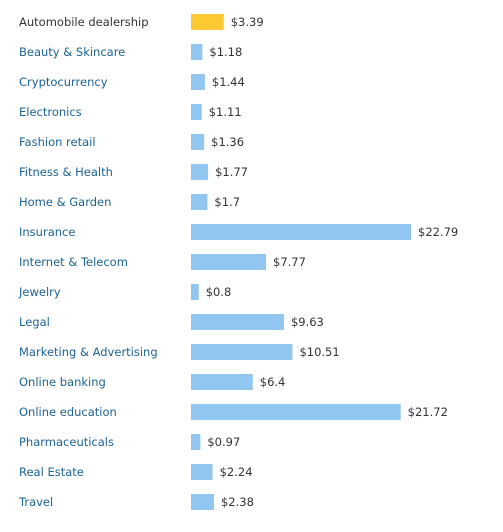 This screenshot has width=503, height=532. Describe the element at coordinates (62, 382) in the screenshot. I see `category-label: Online banking` at that location.